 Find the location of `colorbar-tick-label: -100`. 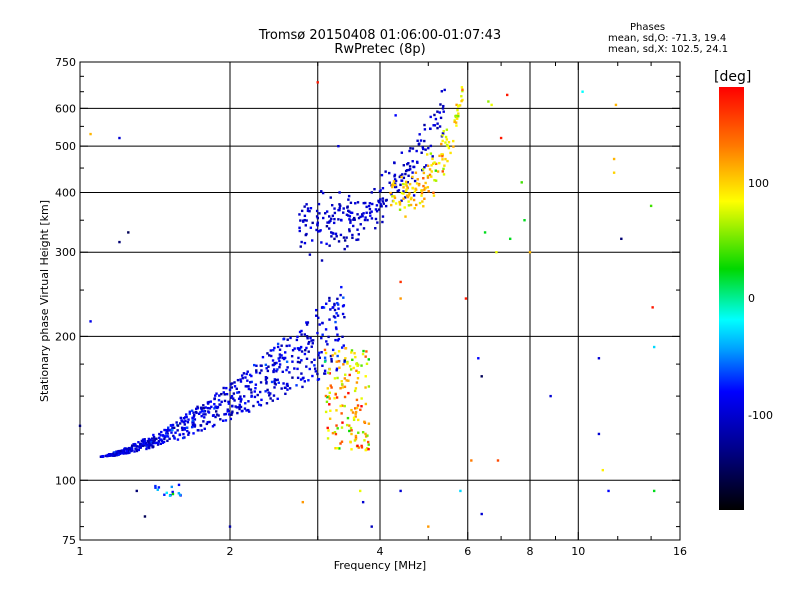

colorbar-tick-label: -100 is located at coordinates (760, 415).